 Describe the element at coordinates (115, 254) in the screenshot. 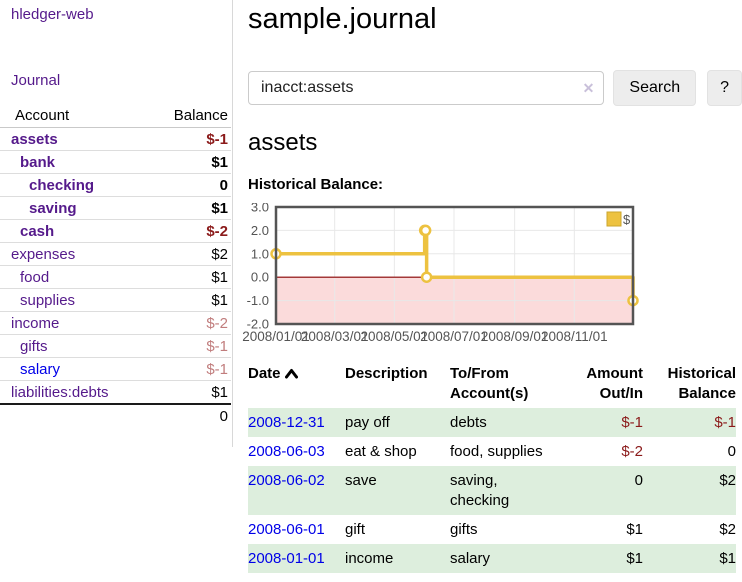

I see `account-row: expenses $2` at that location.